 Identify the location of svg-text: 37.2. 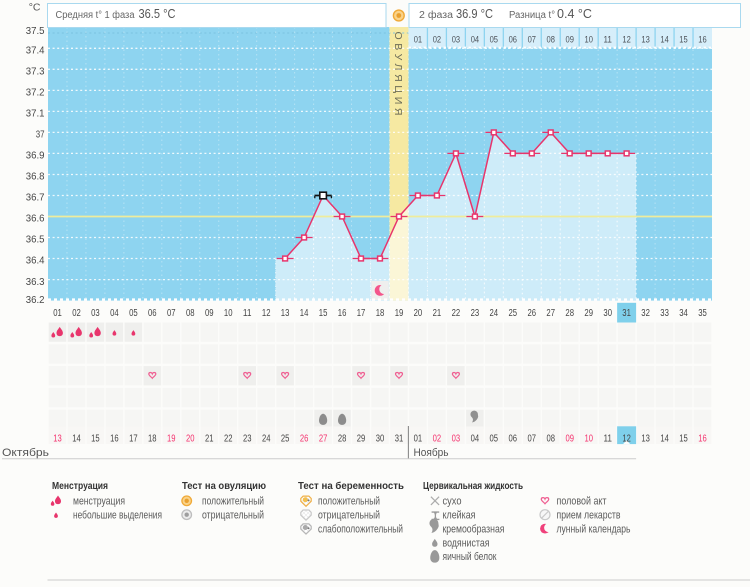
(35, 93).